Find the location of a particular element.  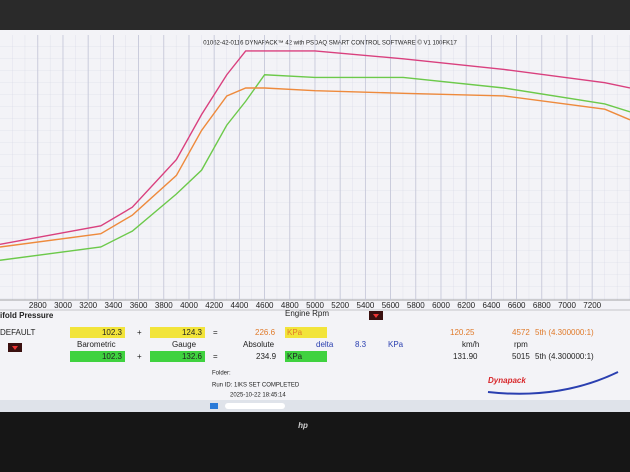

x-tick-label: 3600 is located at coordinates (139, 305).